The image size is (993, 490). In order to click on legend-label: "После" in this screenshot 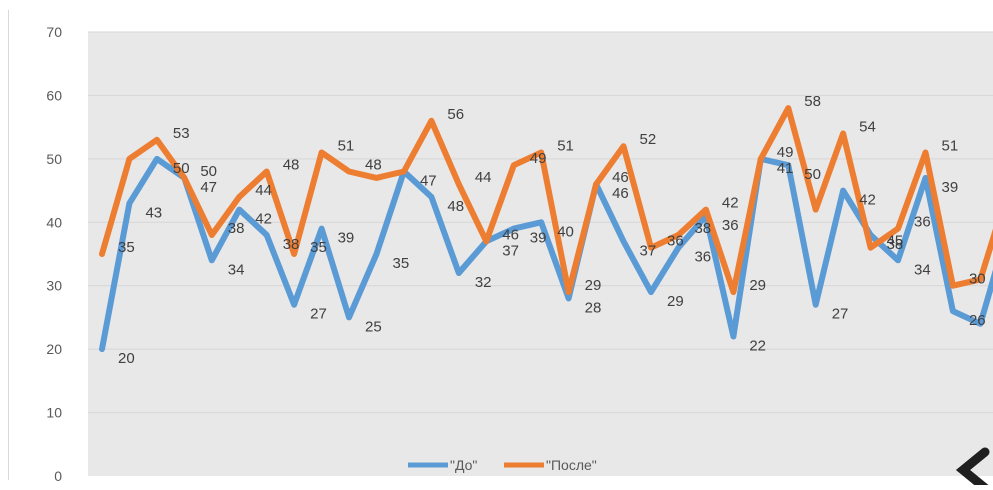, I will do `click(571, 465)`.